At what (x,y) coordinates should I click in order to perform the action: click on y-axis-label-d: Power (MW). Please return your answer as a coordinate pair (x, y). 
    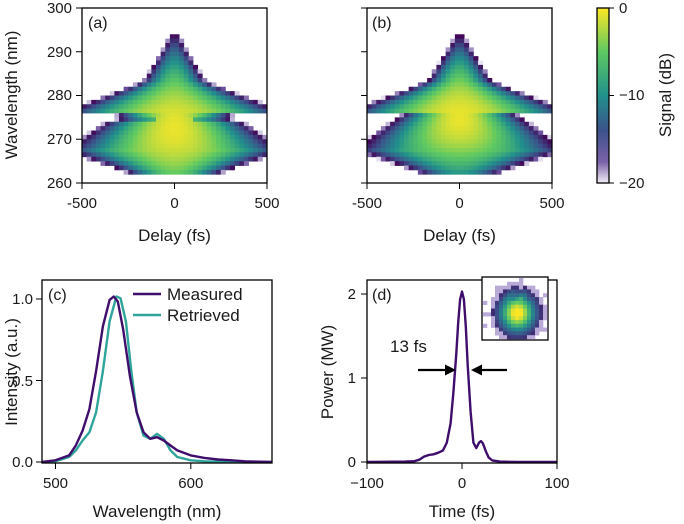
    Looking at the image, I should click on (327, 372).